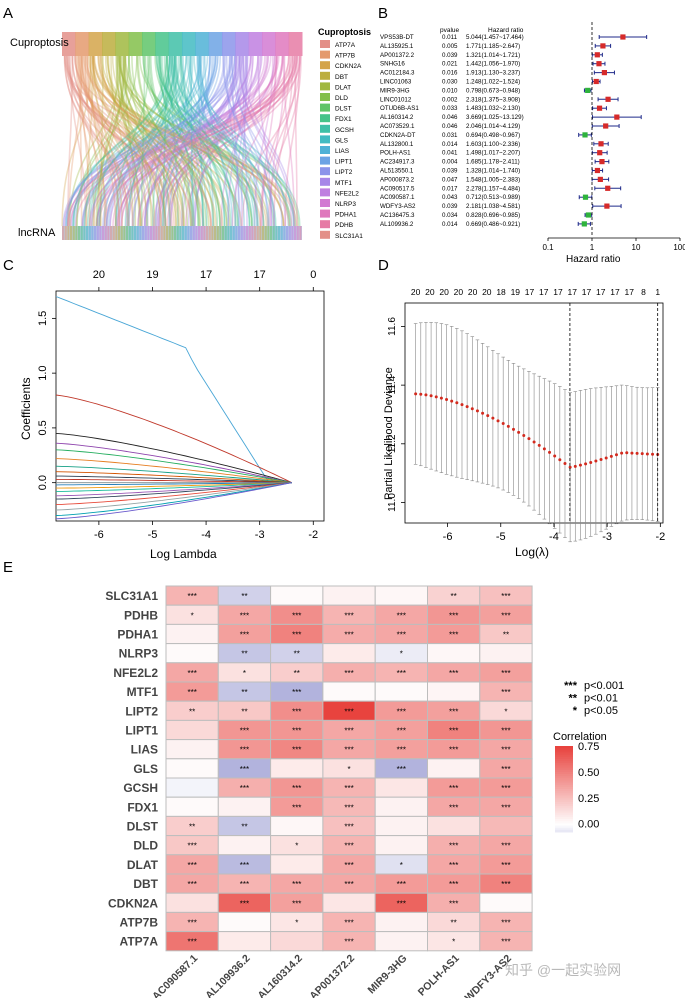  I want to click on cv-y-tick-label: 11.0, so click(392, 502).